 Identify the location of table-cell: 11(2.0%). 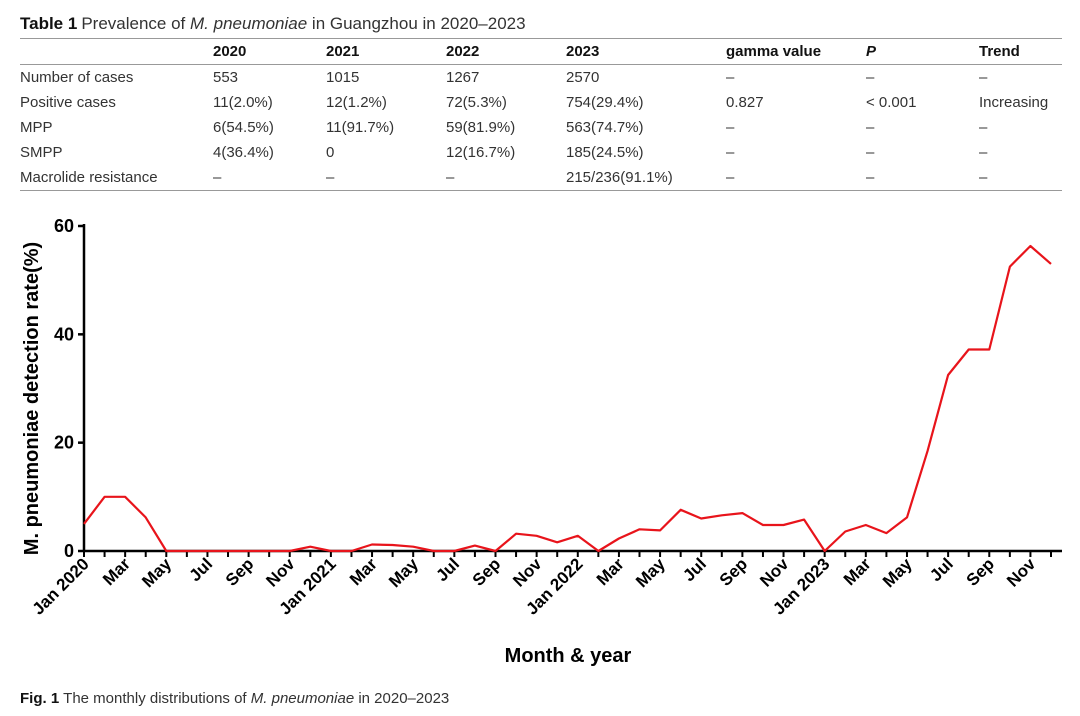
(243, 102).